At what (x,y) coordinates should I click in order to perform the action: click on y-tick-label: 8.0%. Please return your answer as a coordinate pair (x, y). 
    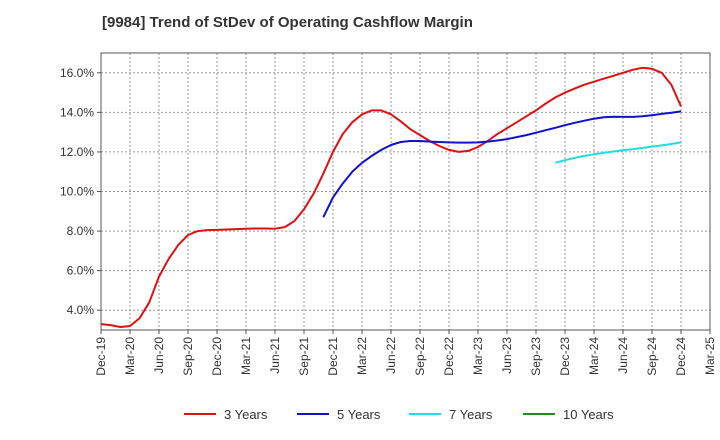
    Looking at the image, I should click on (81, 231).